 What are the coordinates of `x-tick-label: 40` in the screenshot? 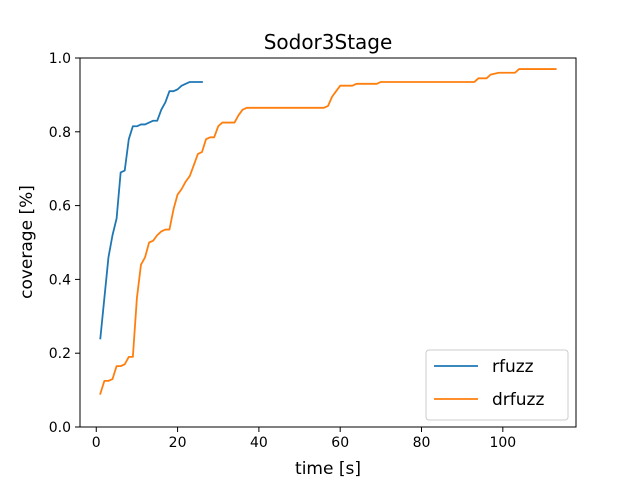 It's located at (259, 443).